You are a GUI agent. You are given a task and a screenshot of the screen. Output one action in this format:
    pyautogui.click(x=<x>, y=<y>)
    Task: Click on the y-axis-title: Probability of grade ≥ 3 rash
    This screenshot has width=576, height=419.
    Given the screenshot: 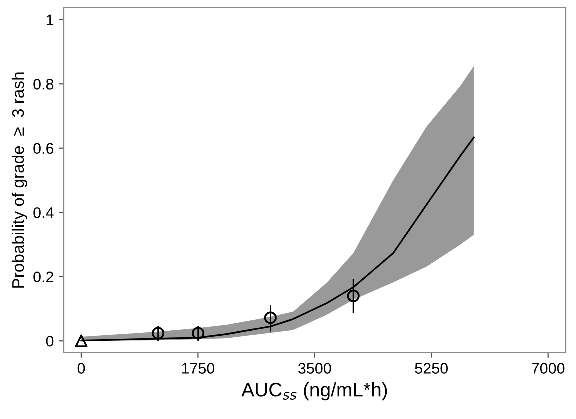 What is the action you would take?
    pyautogui.click(x=20, y=180)
    